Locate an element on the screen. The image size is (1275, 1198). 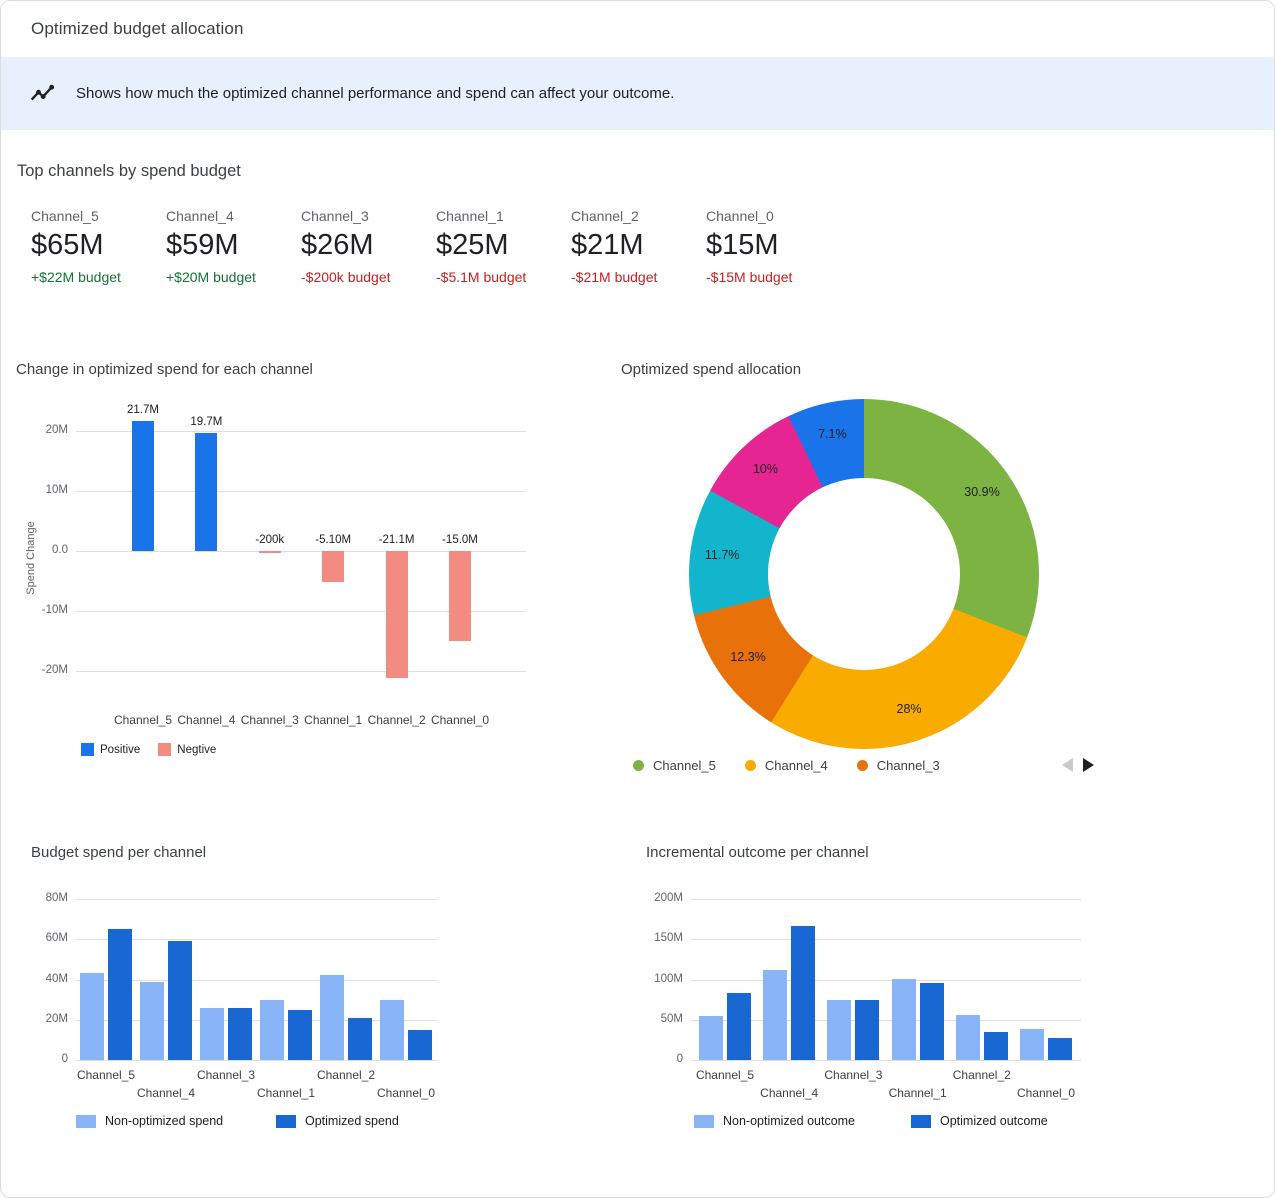
y-tick-label: 100M is located at coordinates (668, 978).